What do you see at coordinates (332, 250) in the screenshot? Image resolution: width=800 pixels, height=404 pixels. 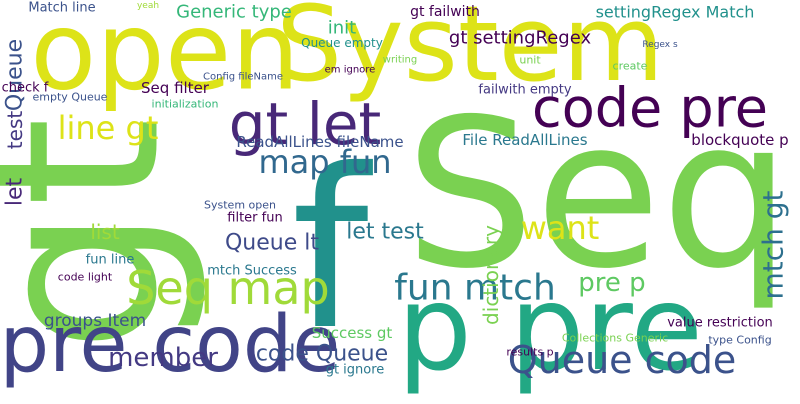 I see `word: f` at bounding box center [332, 250].